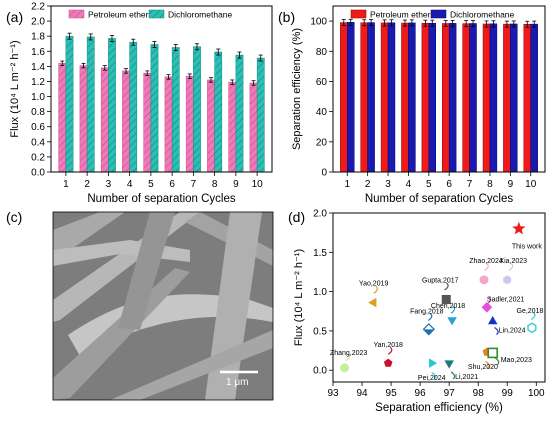 The width and height of the screenshot is (550, 421). What do you see at coordinates (511, 184) in the screenshot?
I see `x-tick-label: 9` at bounding box center [511, 184].